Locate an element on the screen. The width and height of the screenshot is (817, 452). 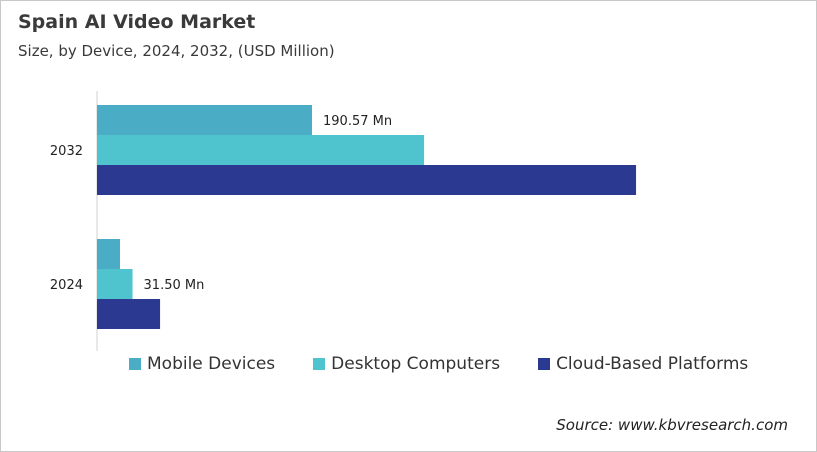
legend-item-cloud: Cloud-Based Platforms is located at coordinates (643, 364).